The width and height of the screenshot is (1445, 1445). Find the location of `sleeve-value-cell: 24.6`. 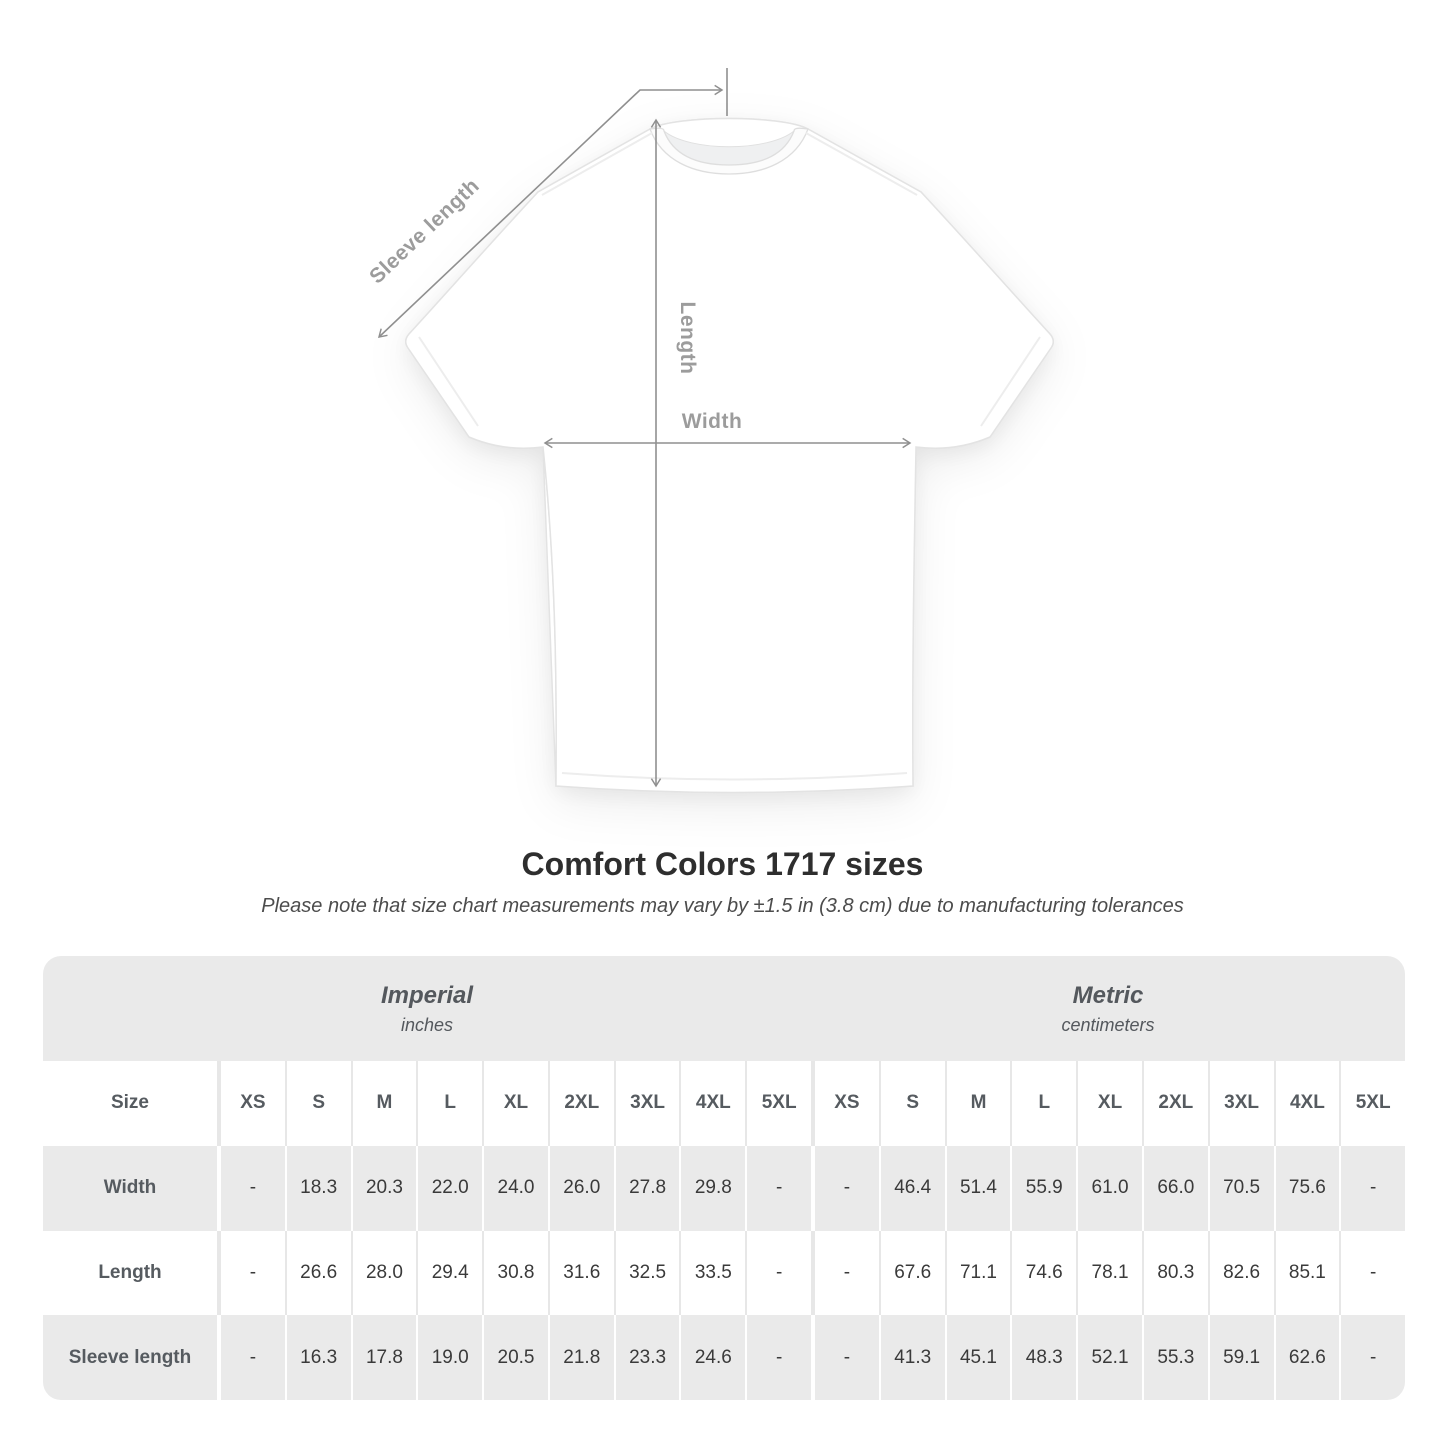

sleeve-value-cell: 24.6 is located at coordinates (712, 1357).